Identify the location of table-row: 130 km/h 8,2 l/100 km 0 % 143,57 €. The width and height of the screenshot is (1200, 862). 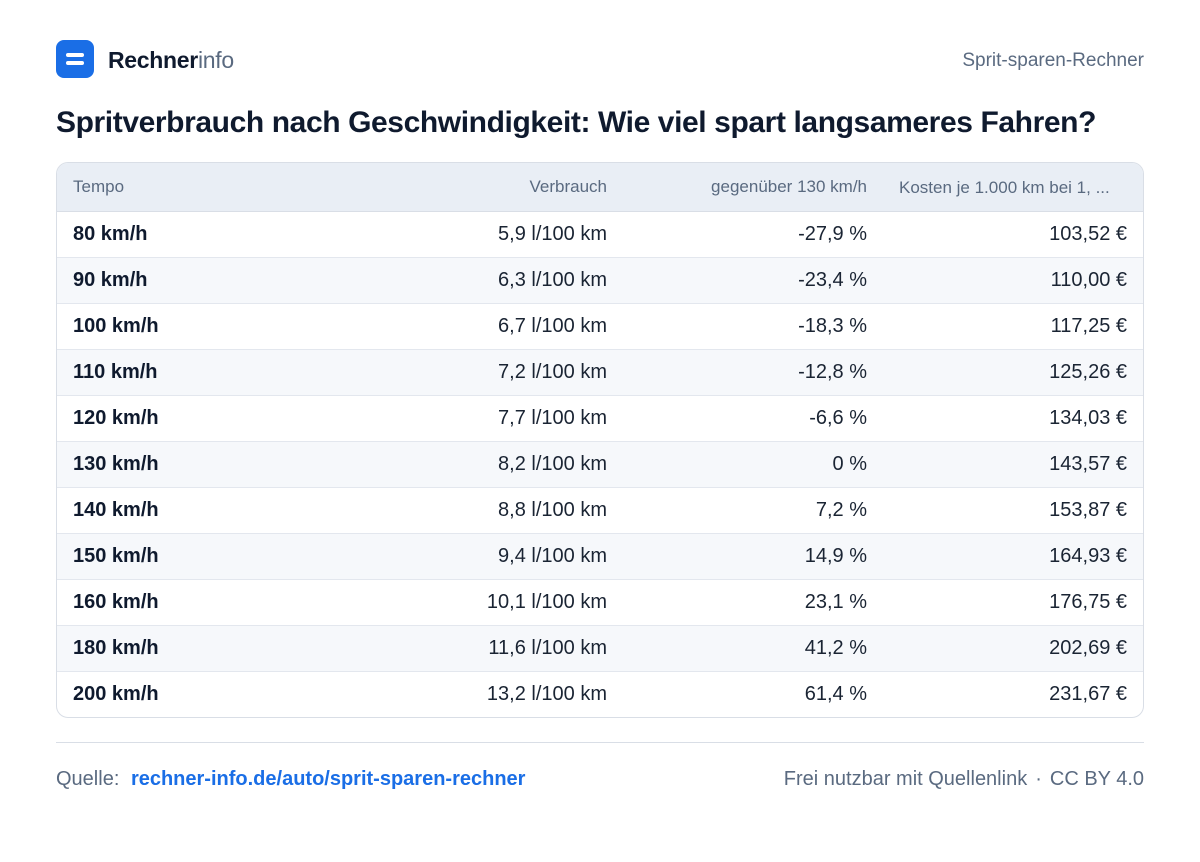
(600, 463).